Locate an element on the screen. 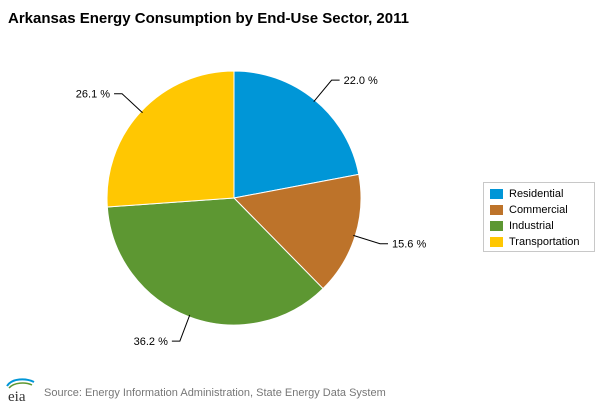 Image resolution: width=612 pixels, height=408 pixels. leader-line-residential is located at coordinates (326, 91).